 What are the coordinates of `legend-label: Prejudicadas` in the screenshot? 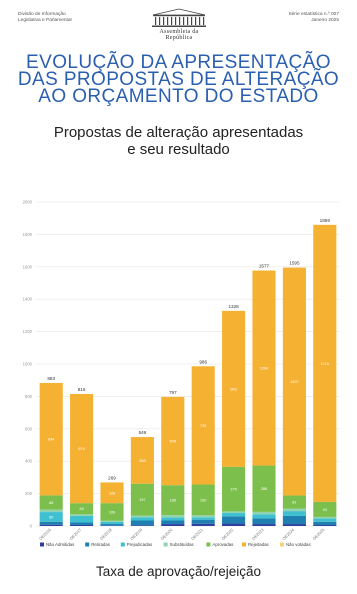 It's located at (140, 544).